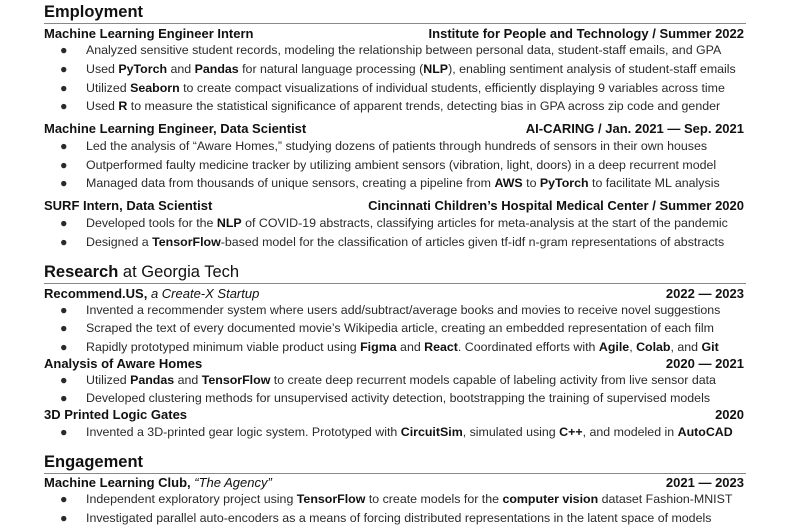  What do you see at coordinates (94, 462) in the screenshot?
I see `section-title-engagement: Engagement` at bounding box center [94, 462].